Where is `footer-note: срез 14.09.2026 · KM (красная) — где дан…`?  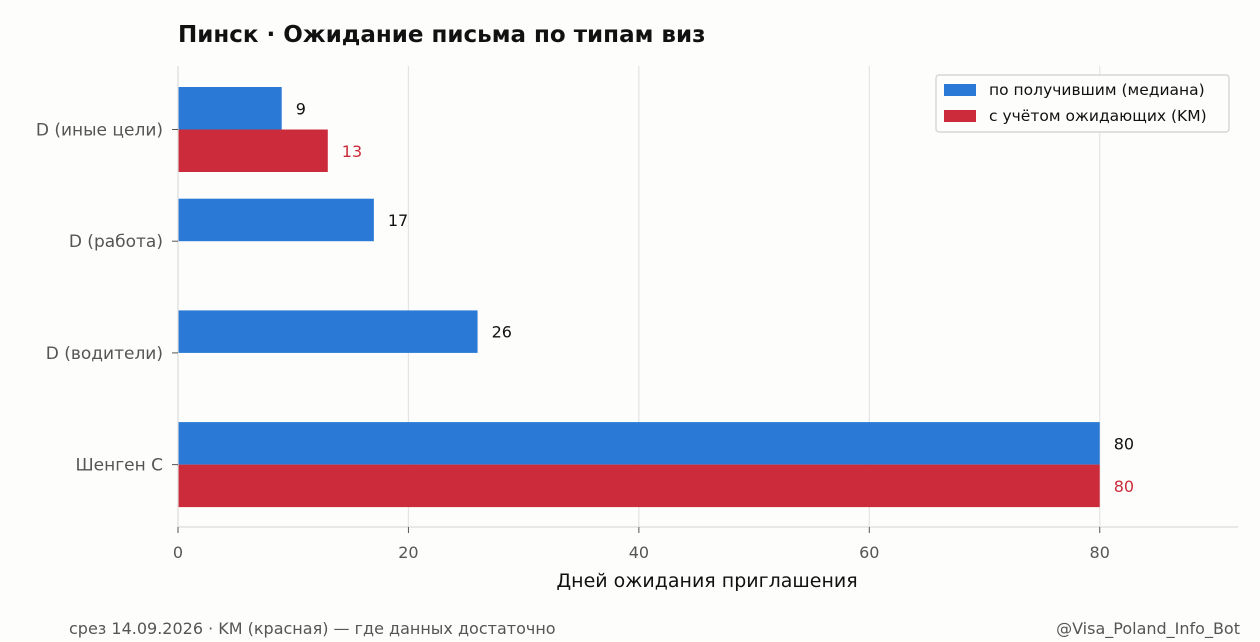 footer-note: срез 14.09.2026 · KM (красная) — где дан… is located at coordinates (312, 628).